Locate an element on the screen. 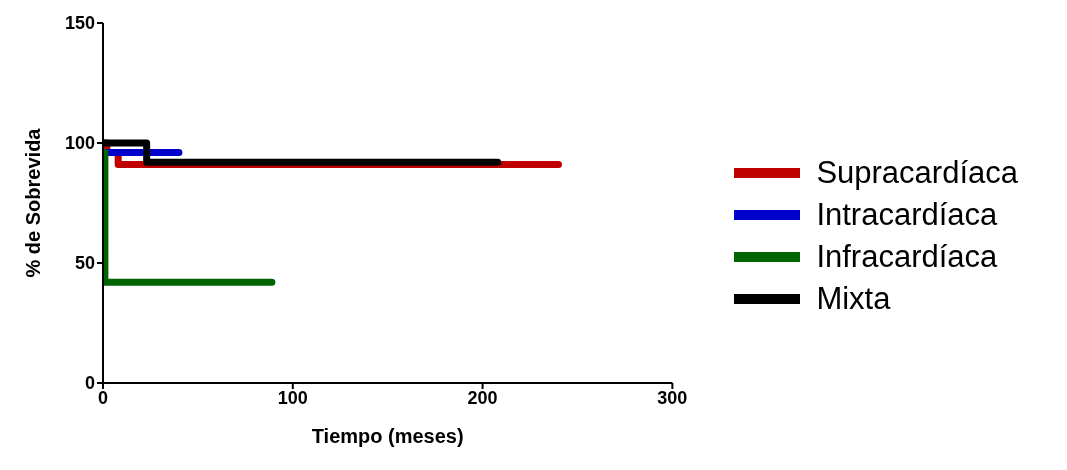 This screenshot has width=1067, height=470. y-axis-title: % de Sobrevida is located at coordinates (33, 202).